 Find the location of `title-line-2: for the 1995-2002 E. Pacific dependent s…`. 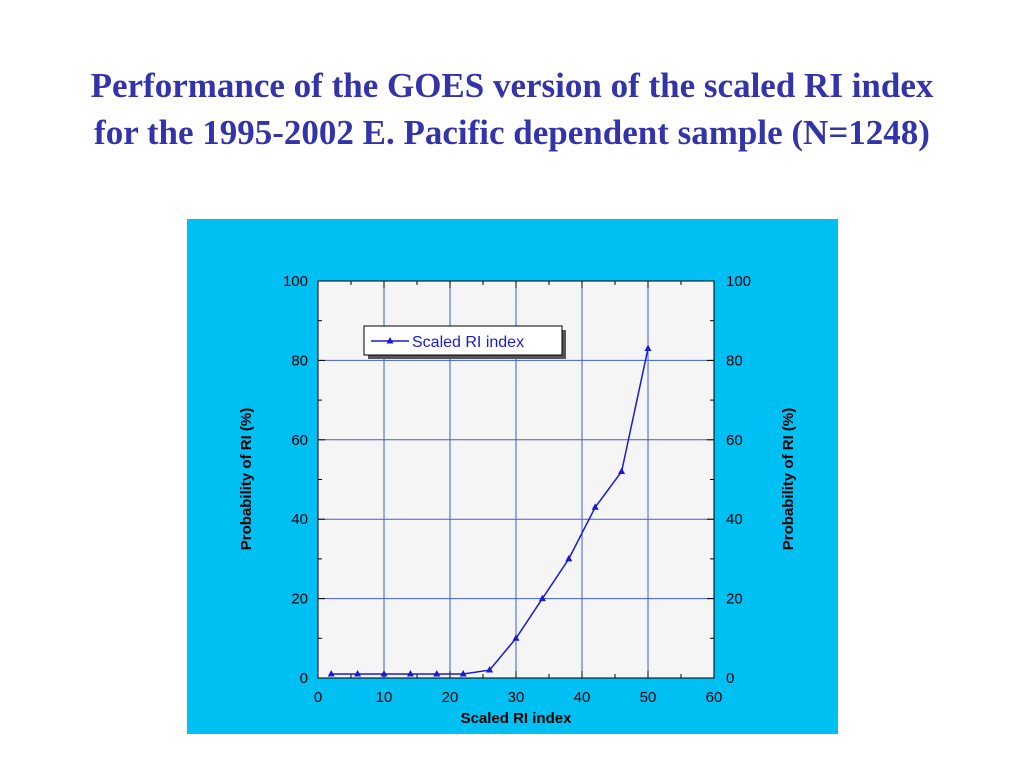

title-line-2: for the 1995-2002 E. Pacific dependent s… is located at coordinates (512, 132).